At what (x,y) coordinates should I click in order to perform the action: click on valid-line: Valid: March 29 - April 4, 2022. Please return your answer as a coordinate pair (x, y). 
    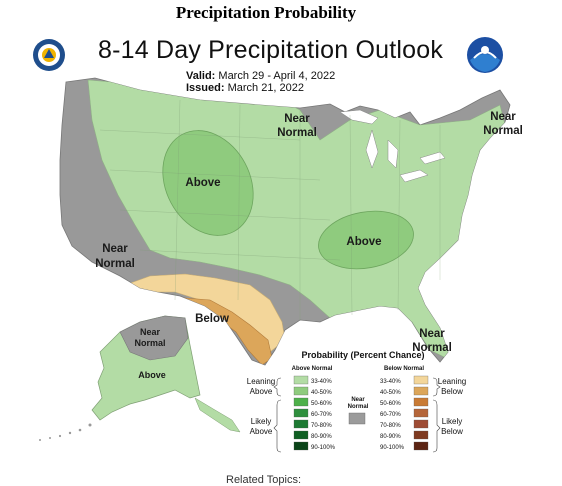
    Looking at the image, I should click on (261, 76).